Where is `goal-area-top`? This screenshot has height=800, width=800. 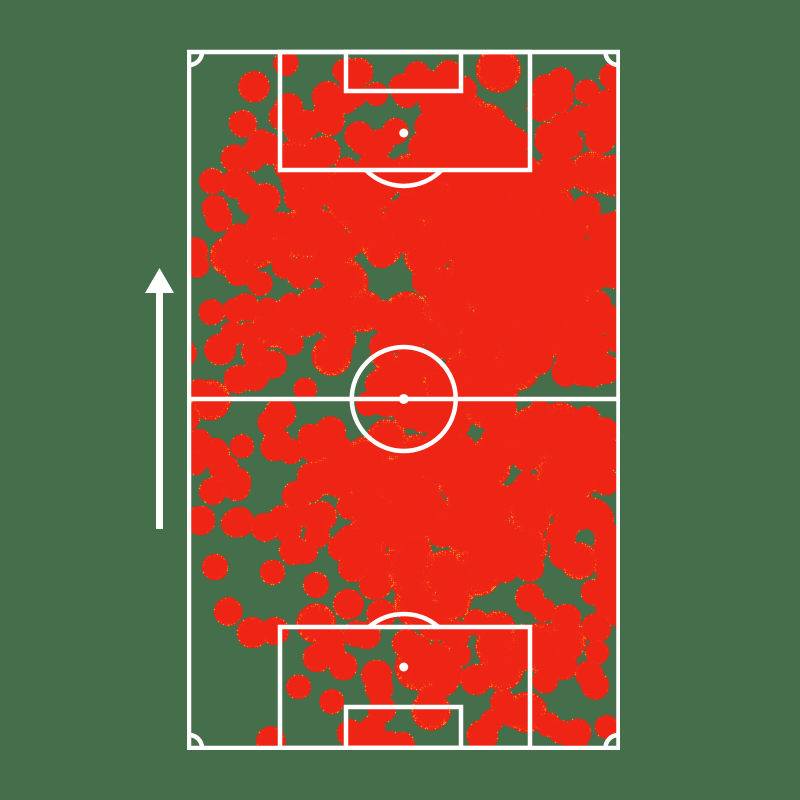
goal-area-top is located at coordinates (403, 71).